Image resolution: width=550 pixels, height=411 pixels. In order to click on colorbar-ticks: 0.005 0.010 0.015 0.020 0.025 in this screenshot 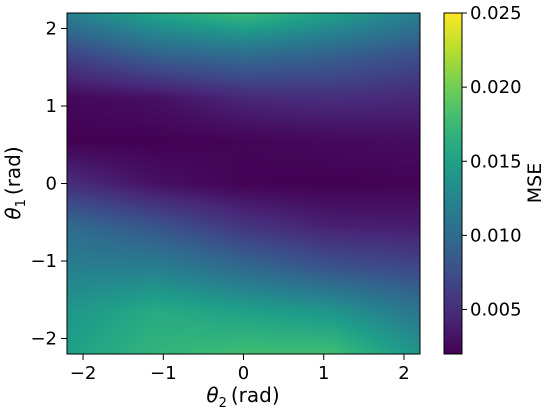, I will do `click(492, 162)`.